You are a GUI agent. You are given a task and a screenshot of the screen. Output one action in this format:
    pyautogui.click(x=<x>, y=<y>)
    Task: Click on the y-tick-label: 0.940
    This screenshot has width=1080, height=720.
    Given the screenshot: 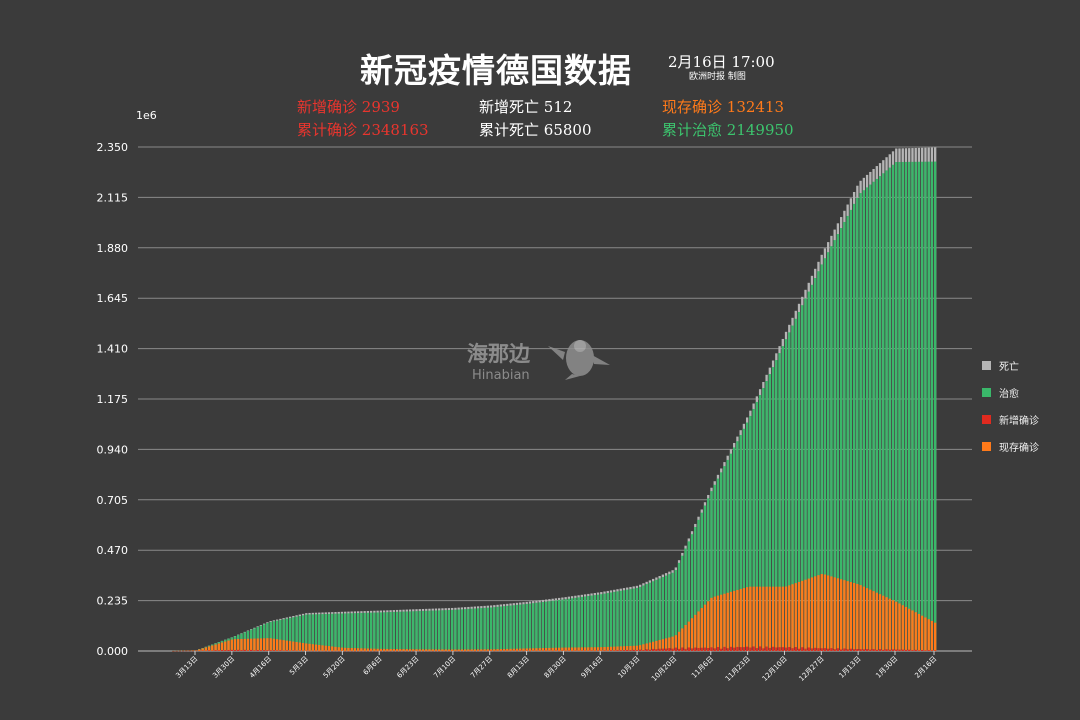 What is the action you would take?
    pyautogui.click(x=113, y=449)
    